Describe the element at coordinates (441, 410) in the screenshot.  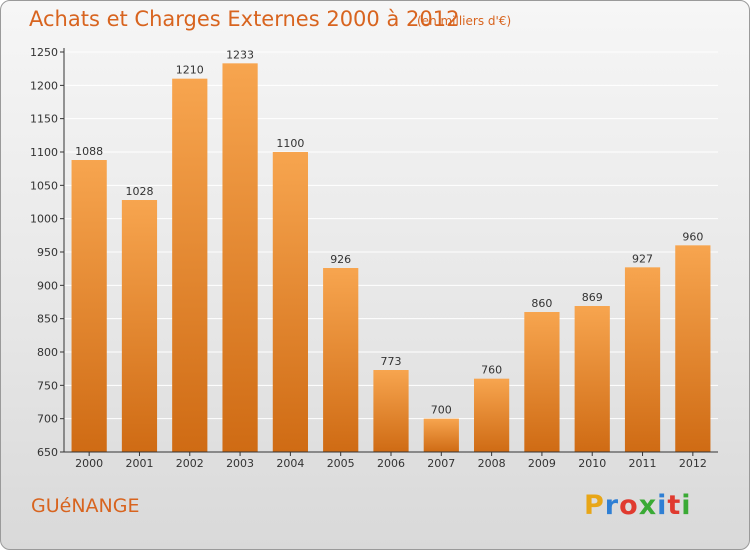
I see `data-label-2007: 700` at that location.